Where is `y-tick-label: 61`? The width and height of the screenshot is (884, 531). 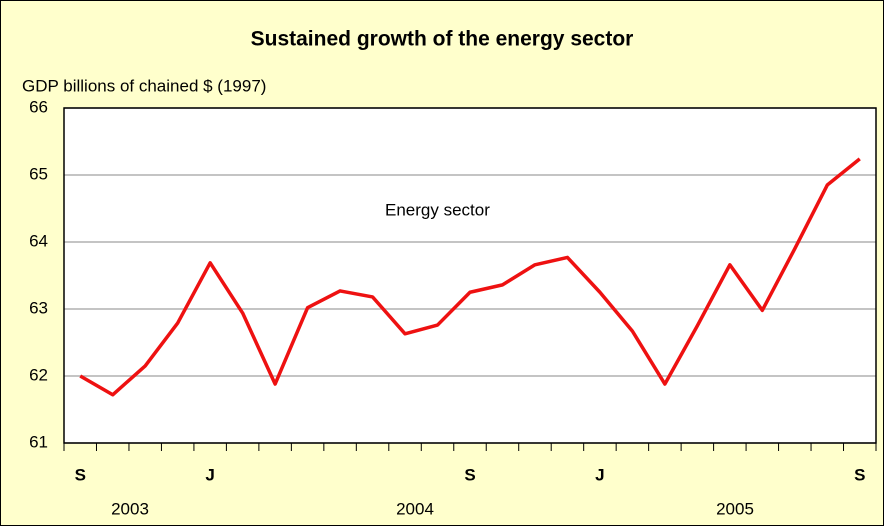 y-tick-label: 61 is located at coordinates (38, 441).